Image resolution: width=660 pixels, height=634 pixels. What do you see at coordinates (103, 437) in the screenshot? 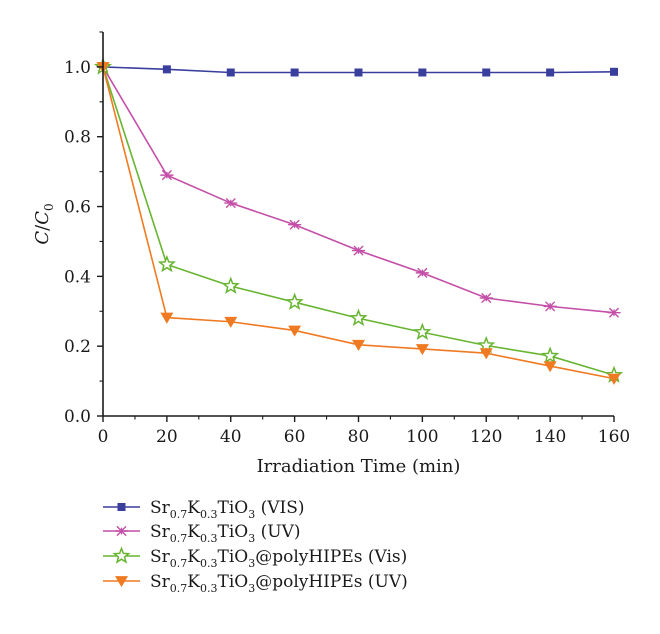
I see `x-tick-label: 0` at bounding box center [103, 437].